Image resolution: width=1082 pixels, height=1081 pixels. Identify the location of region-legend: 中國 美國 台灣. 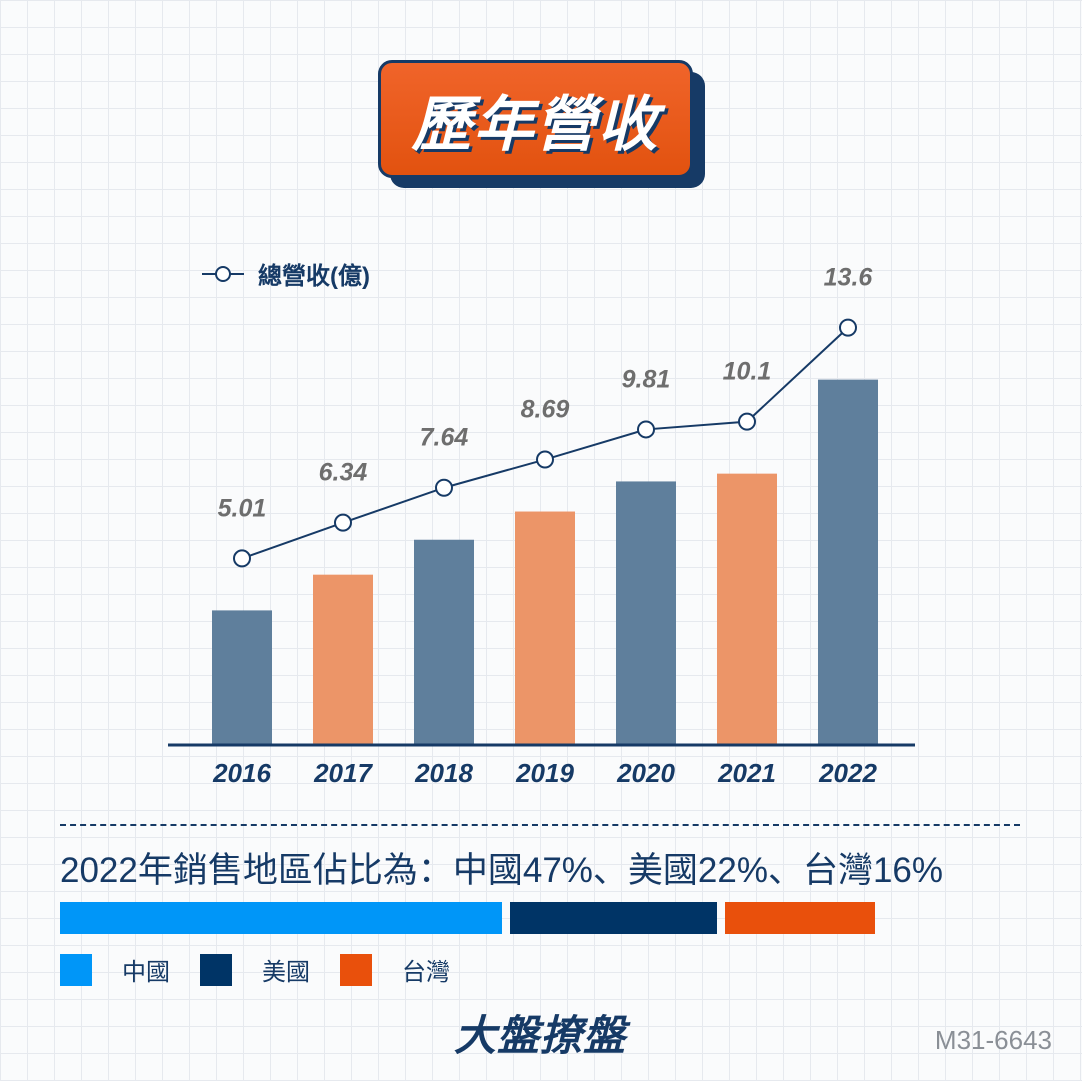
(270, 969).